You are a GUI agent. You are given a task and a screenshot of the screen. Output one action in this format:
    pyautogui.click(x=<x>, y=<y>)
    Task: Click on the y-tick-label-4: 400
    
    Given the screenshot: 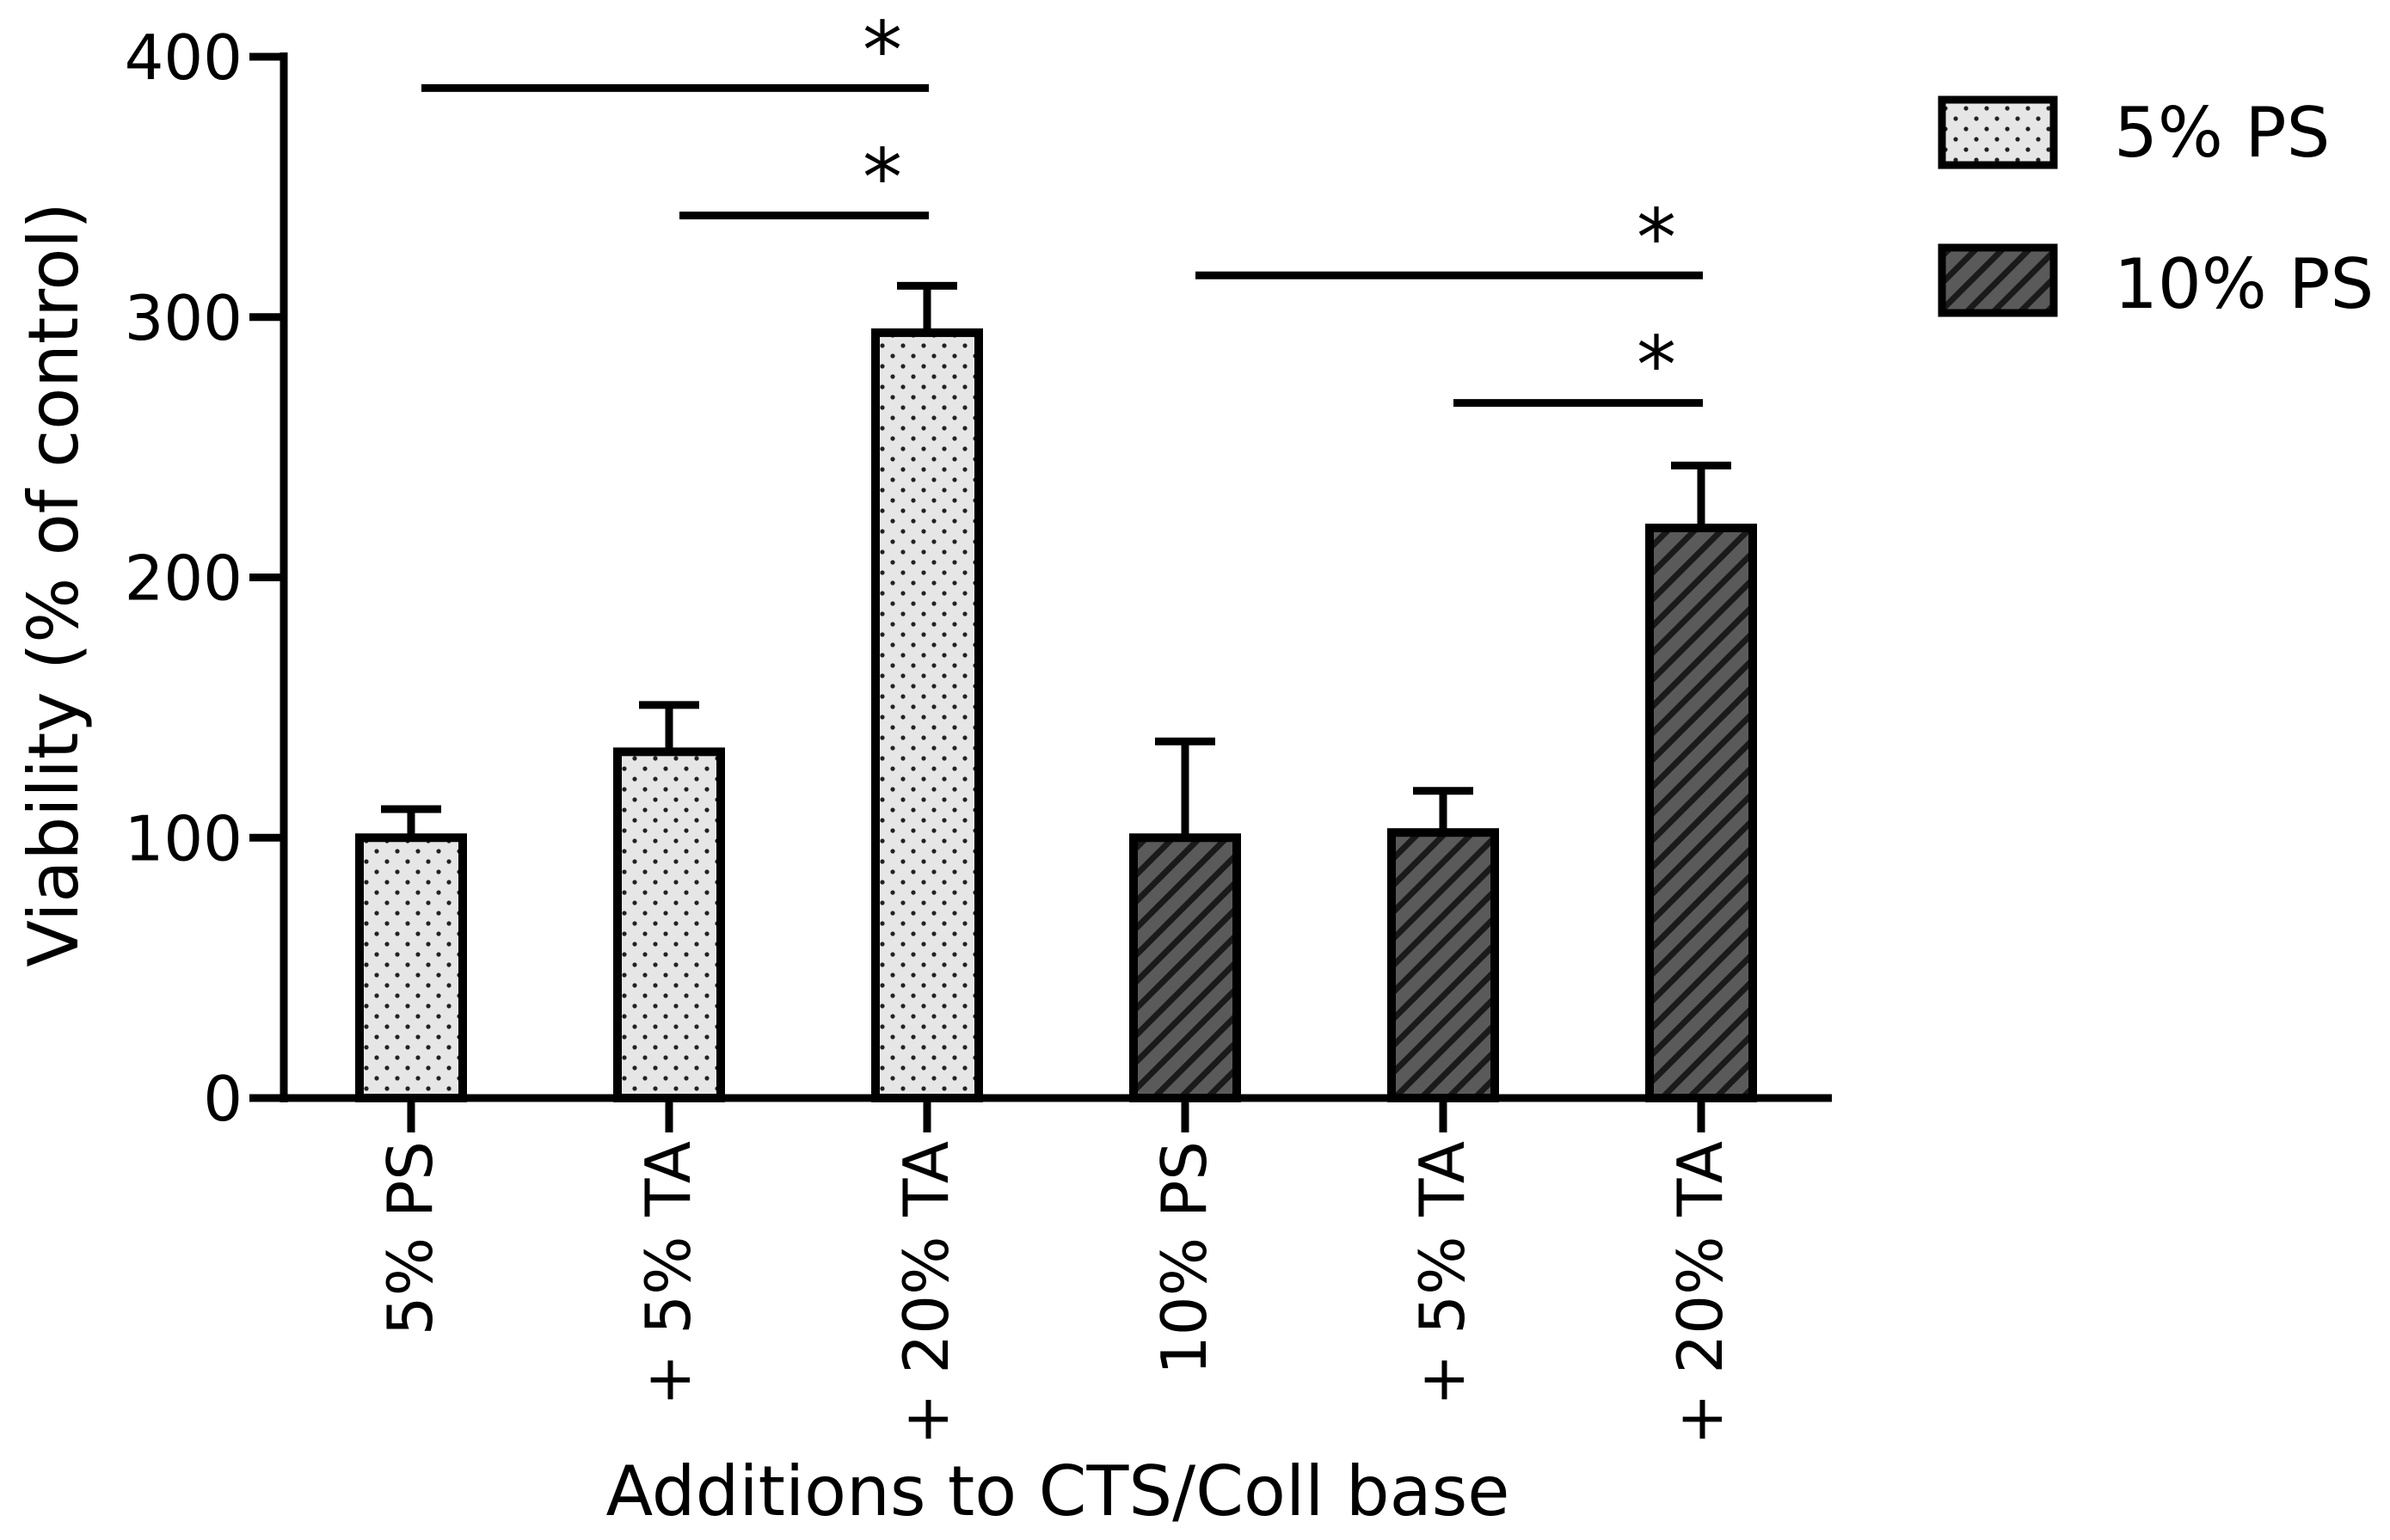 What is the action you would take?
    pyautogui.click(x=184, y=57)
    